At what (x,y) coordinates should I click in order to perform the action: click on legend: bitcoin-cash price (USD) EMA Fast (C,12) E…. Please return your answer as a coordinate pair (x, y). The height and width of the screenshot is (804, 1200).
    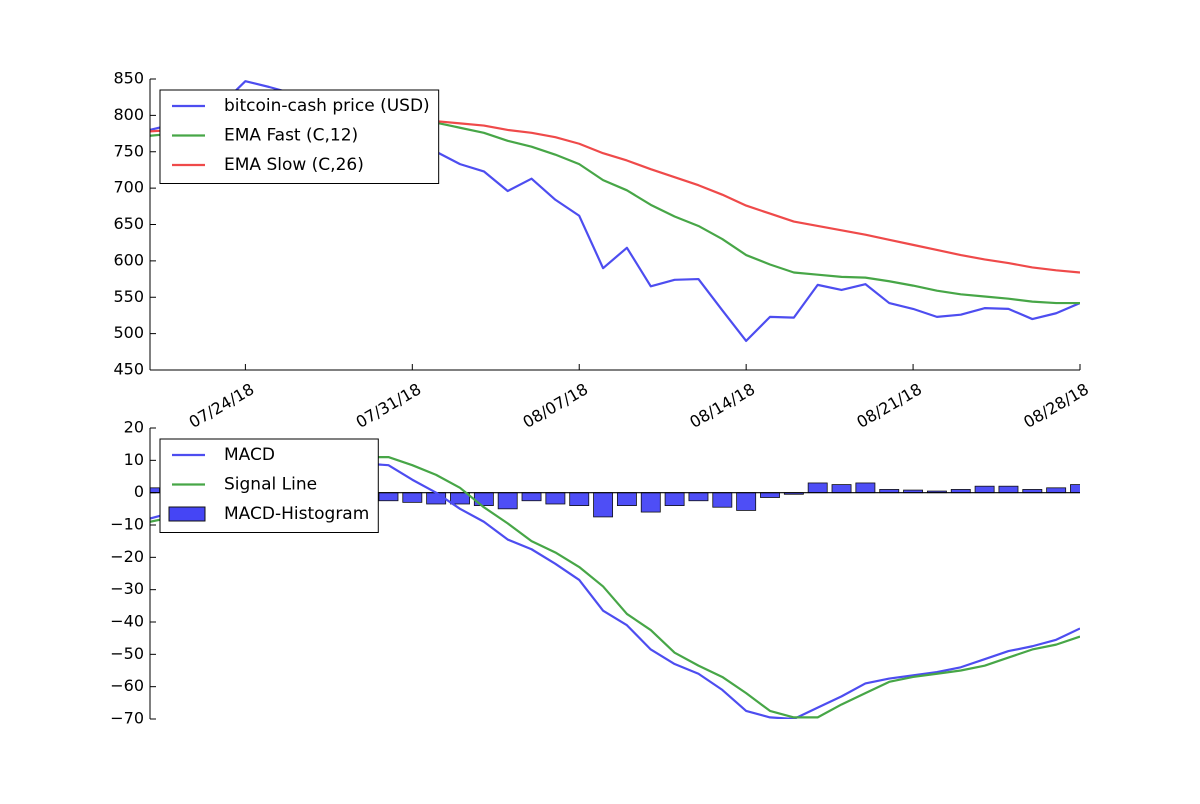
    Looking at the image, I should click on (299, 136).